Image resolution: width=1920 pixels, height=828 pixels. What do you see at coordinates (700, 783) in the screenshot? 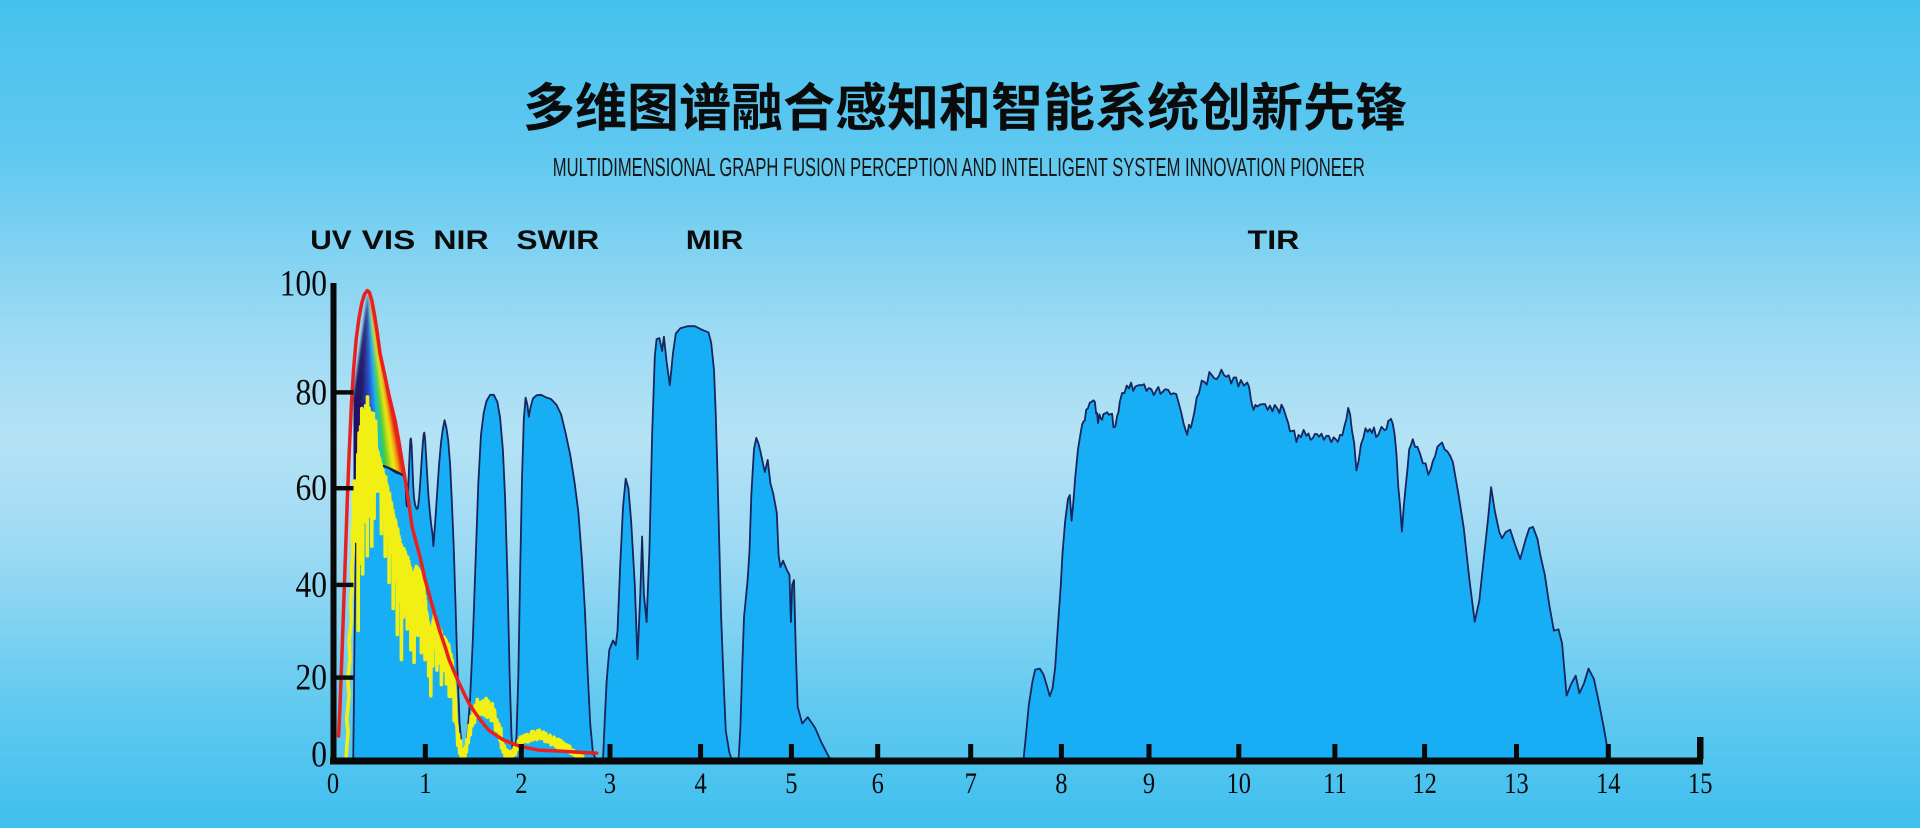
I see `svg-text: 4` at bounding box center [700, 783].